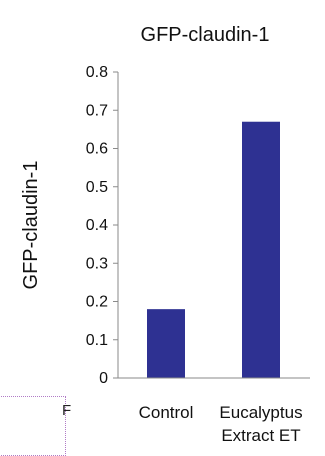 The height and width of the screenshot is (456, 325). Describe the element at coordinates (97, 263) in the screenshot. I see `y-tick-label: 0.3` at that location.